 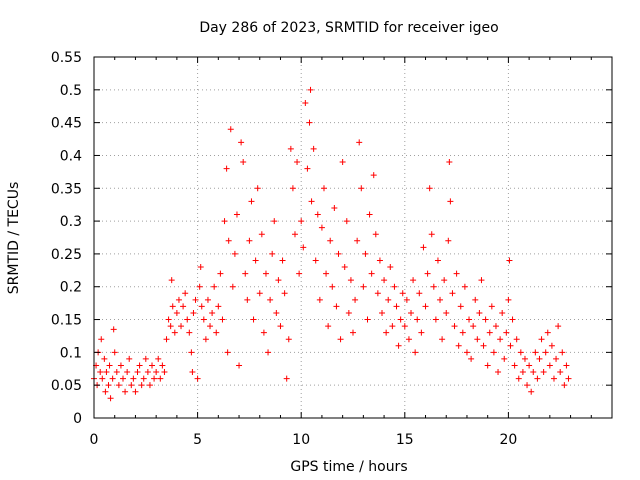 I want to click on x-axis-label: GPS time / hours, so click(x=348, y=467).